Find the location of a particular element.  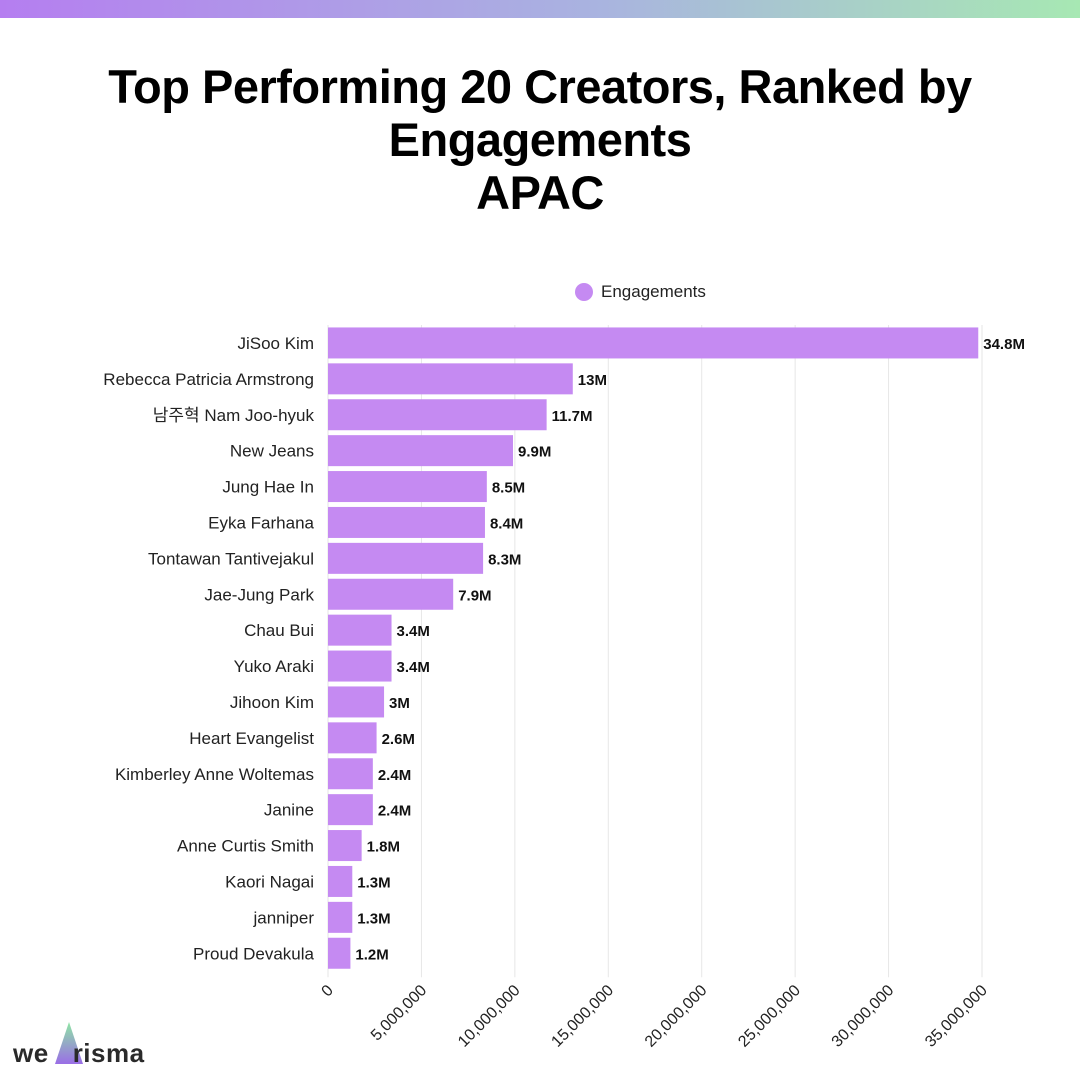

chart-legend: Engagements is located at coordinates (640, 292).